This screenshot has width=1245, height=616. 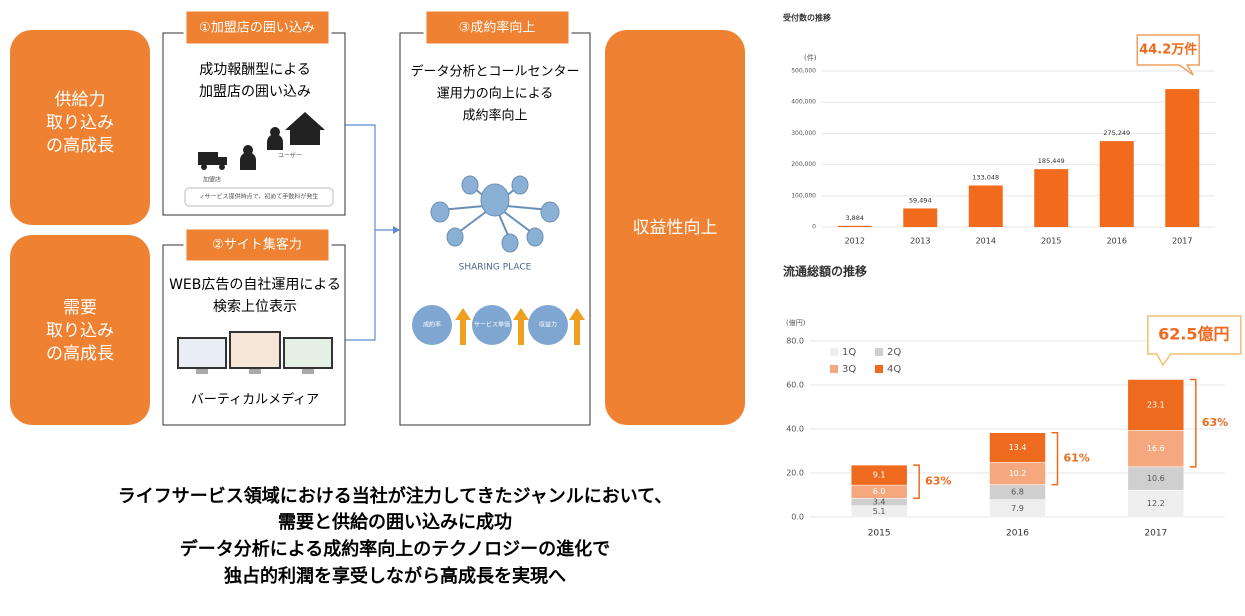 What do you see at coordinates (495, 214) in the screenshot?
I see `network-icon` at bounding box center [495, 214].